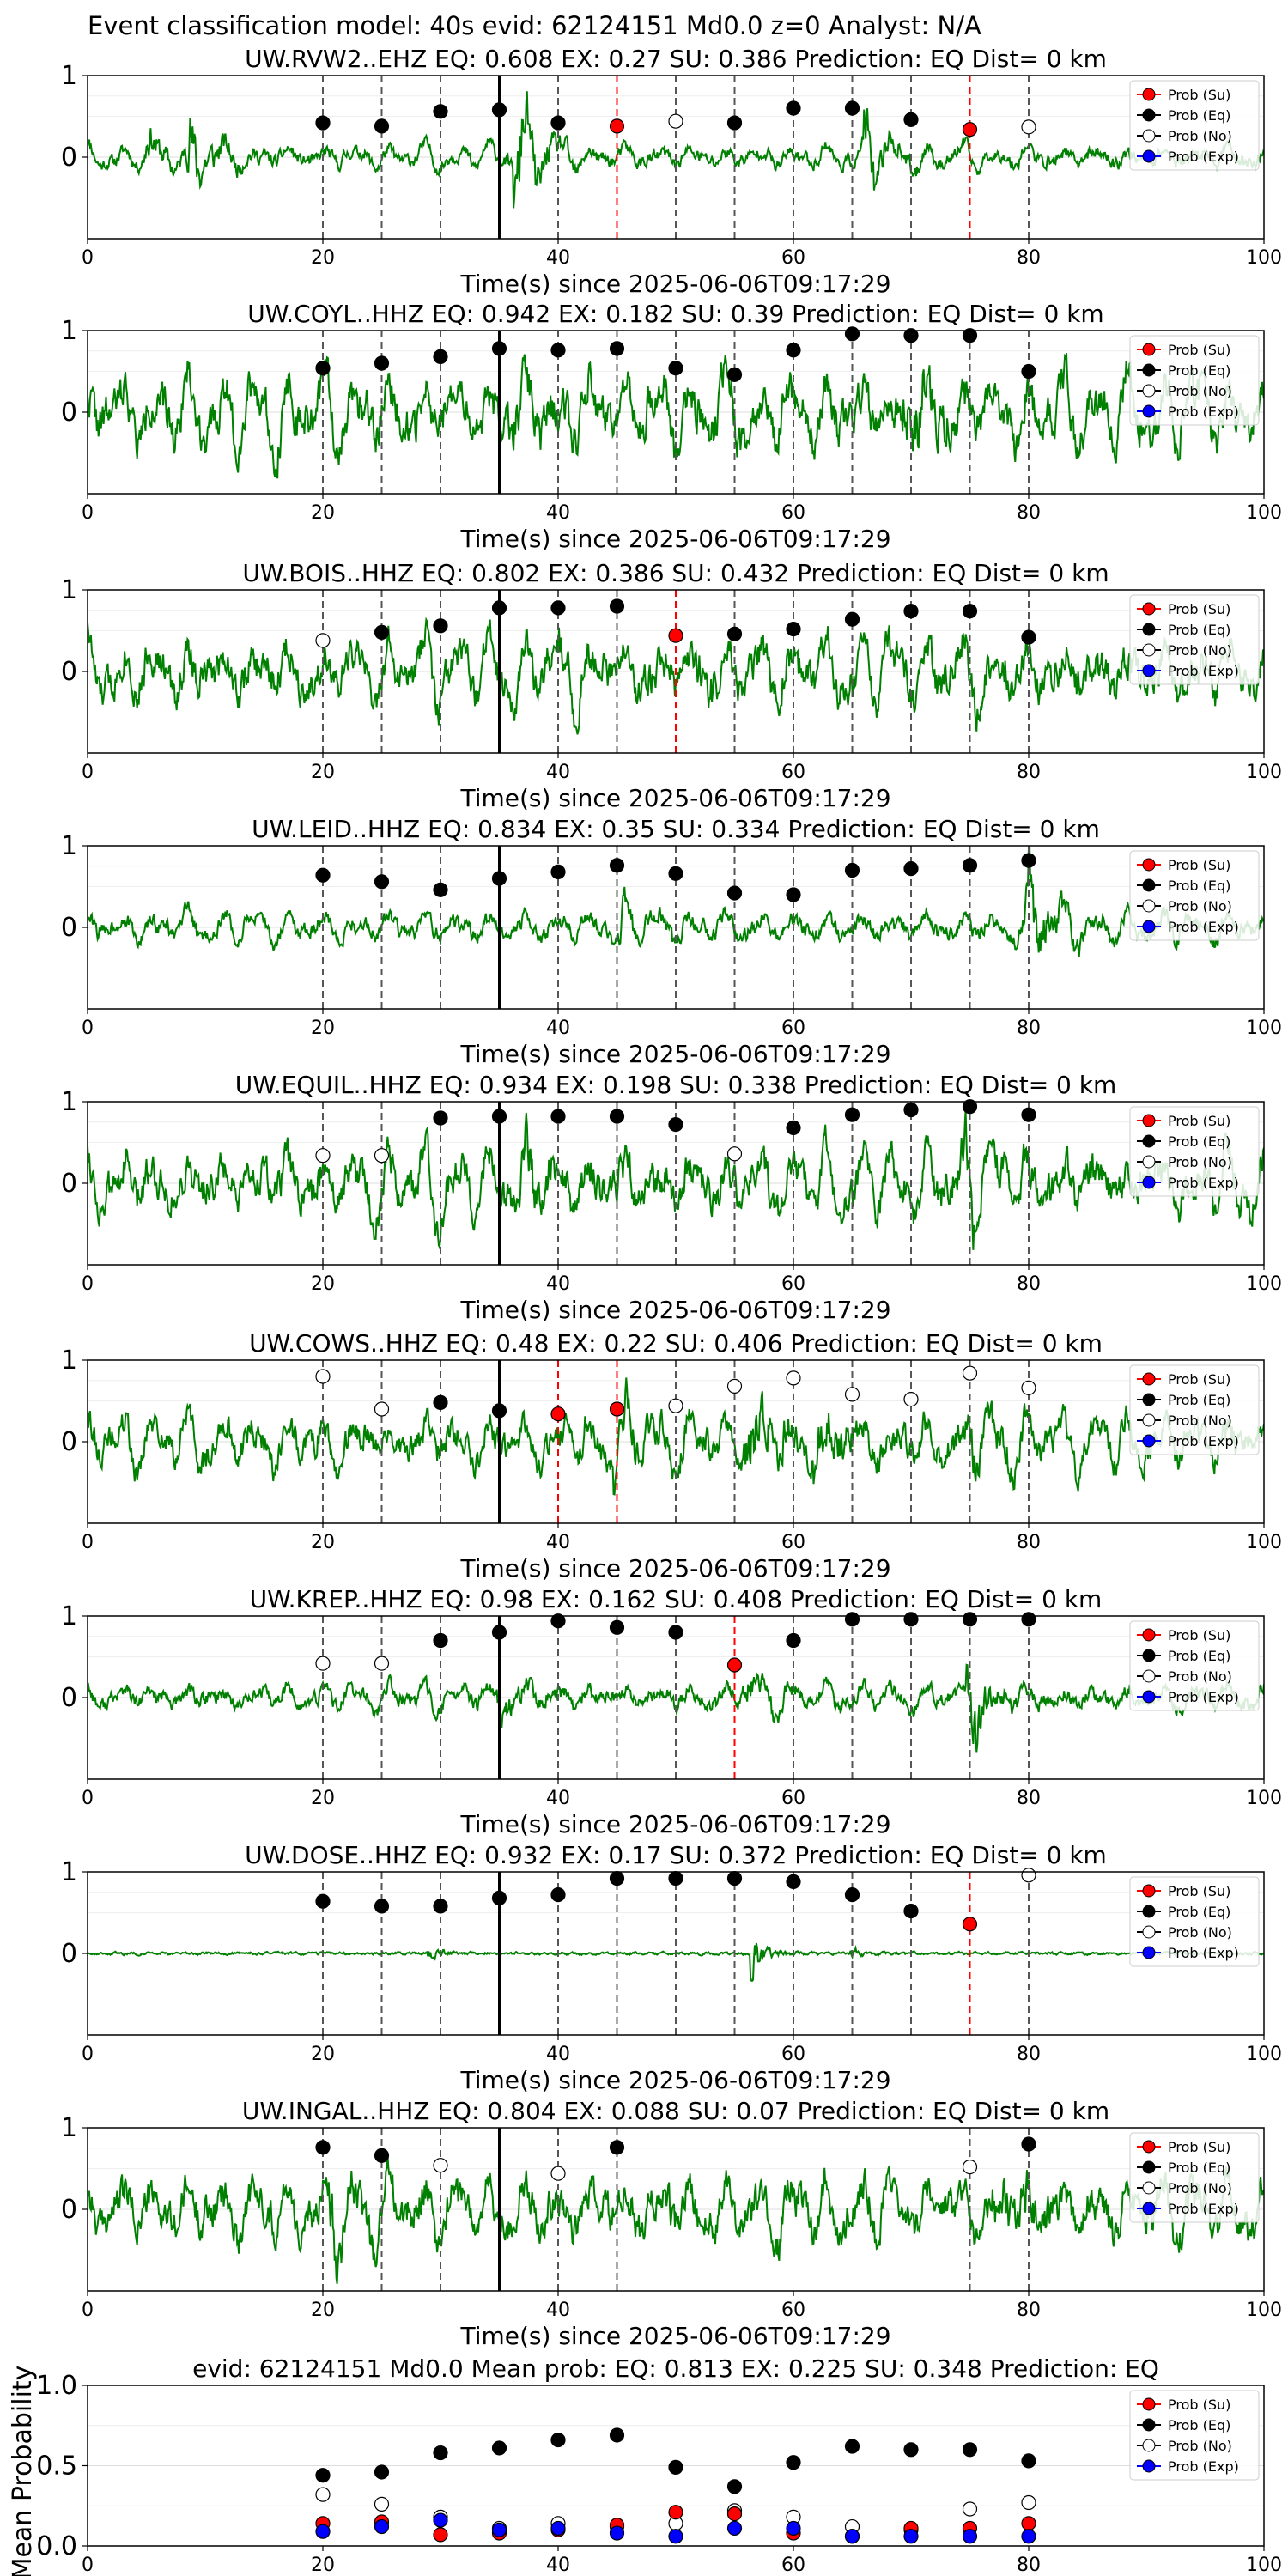 The image size is (1288, 2576). I want to click on x-tick-label: 20, so click(323, 1799).